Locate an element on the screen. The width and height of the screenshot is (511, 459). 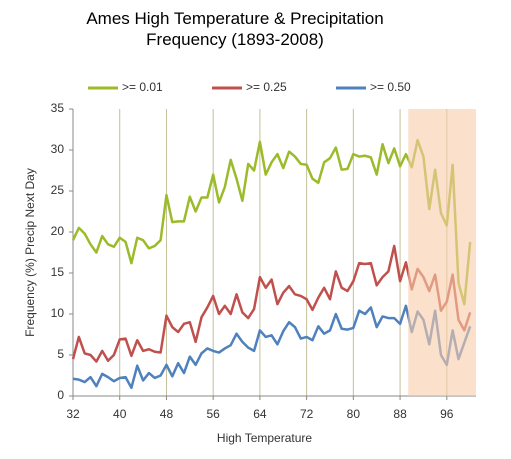
x-tick-label: 96 is located at coordinates (447, 414).